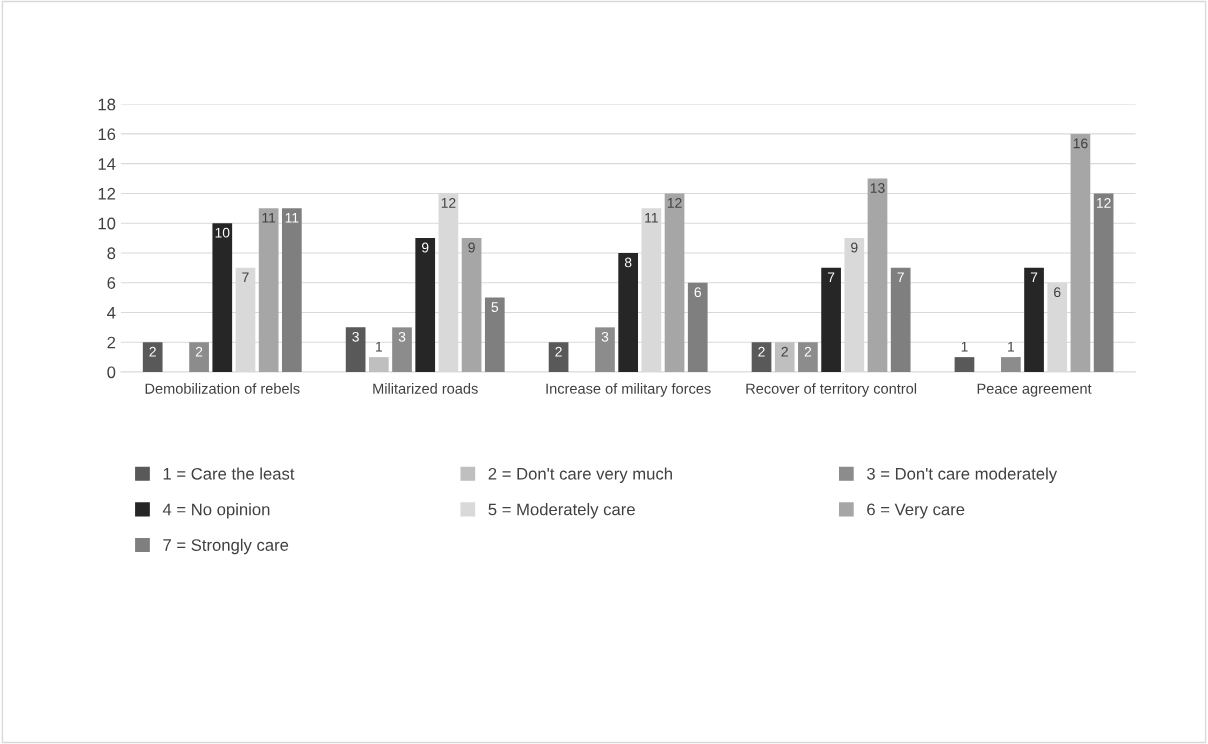 This screenshot has height=744, width=1208. I want to click on y-tick-label: 0, so click(111, 372).